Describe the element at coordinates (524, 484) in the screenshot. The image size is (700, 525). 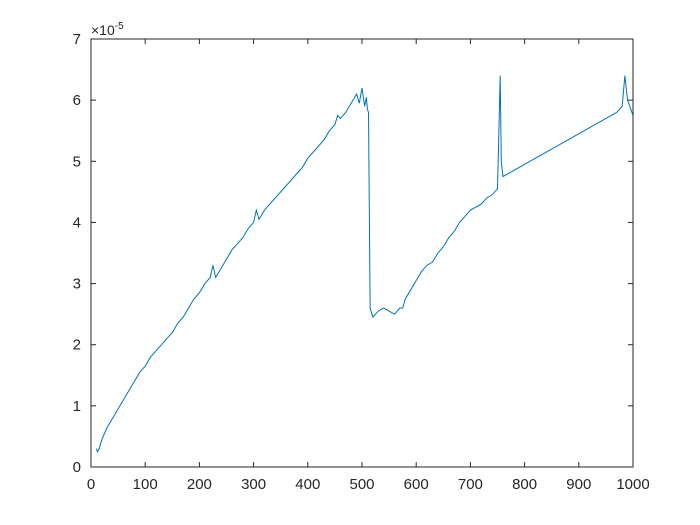
I see `x-tick-label: 800` at that location.